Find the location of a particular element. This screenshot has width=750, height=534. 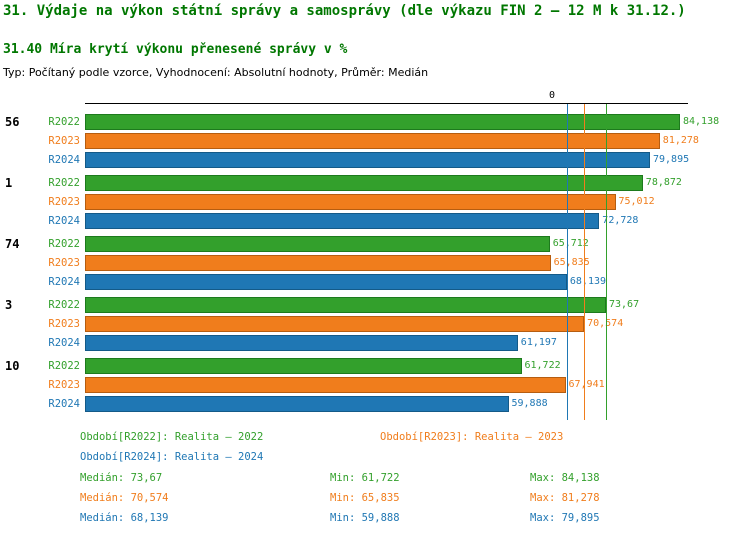

stat-min-r2022: Min: 61,722 is located at coordinates (365, 478).